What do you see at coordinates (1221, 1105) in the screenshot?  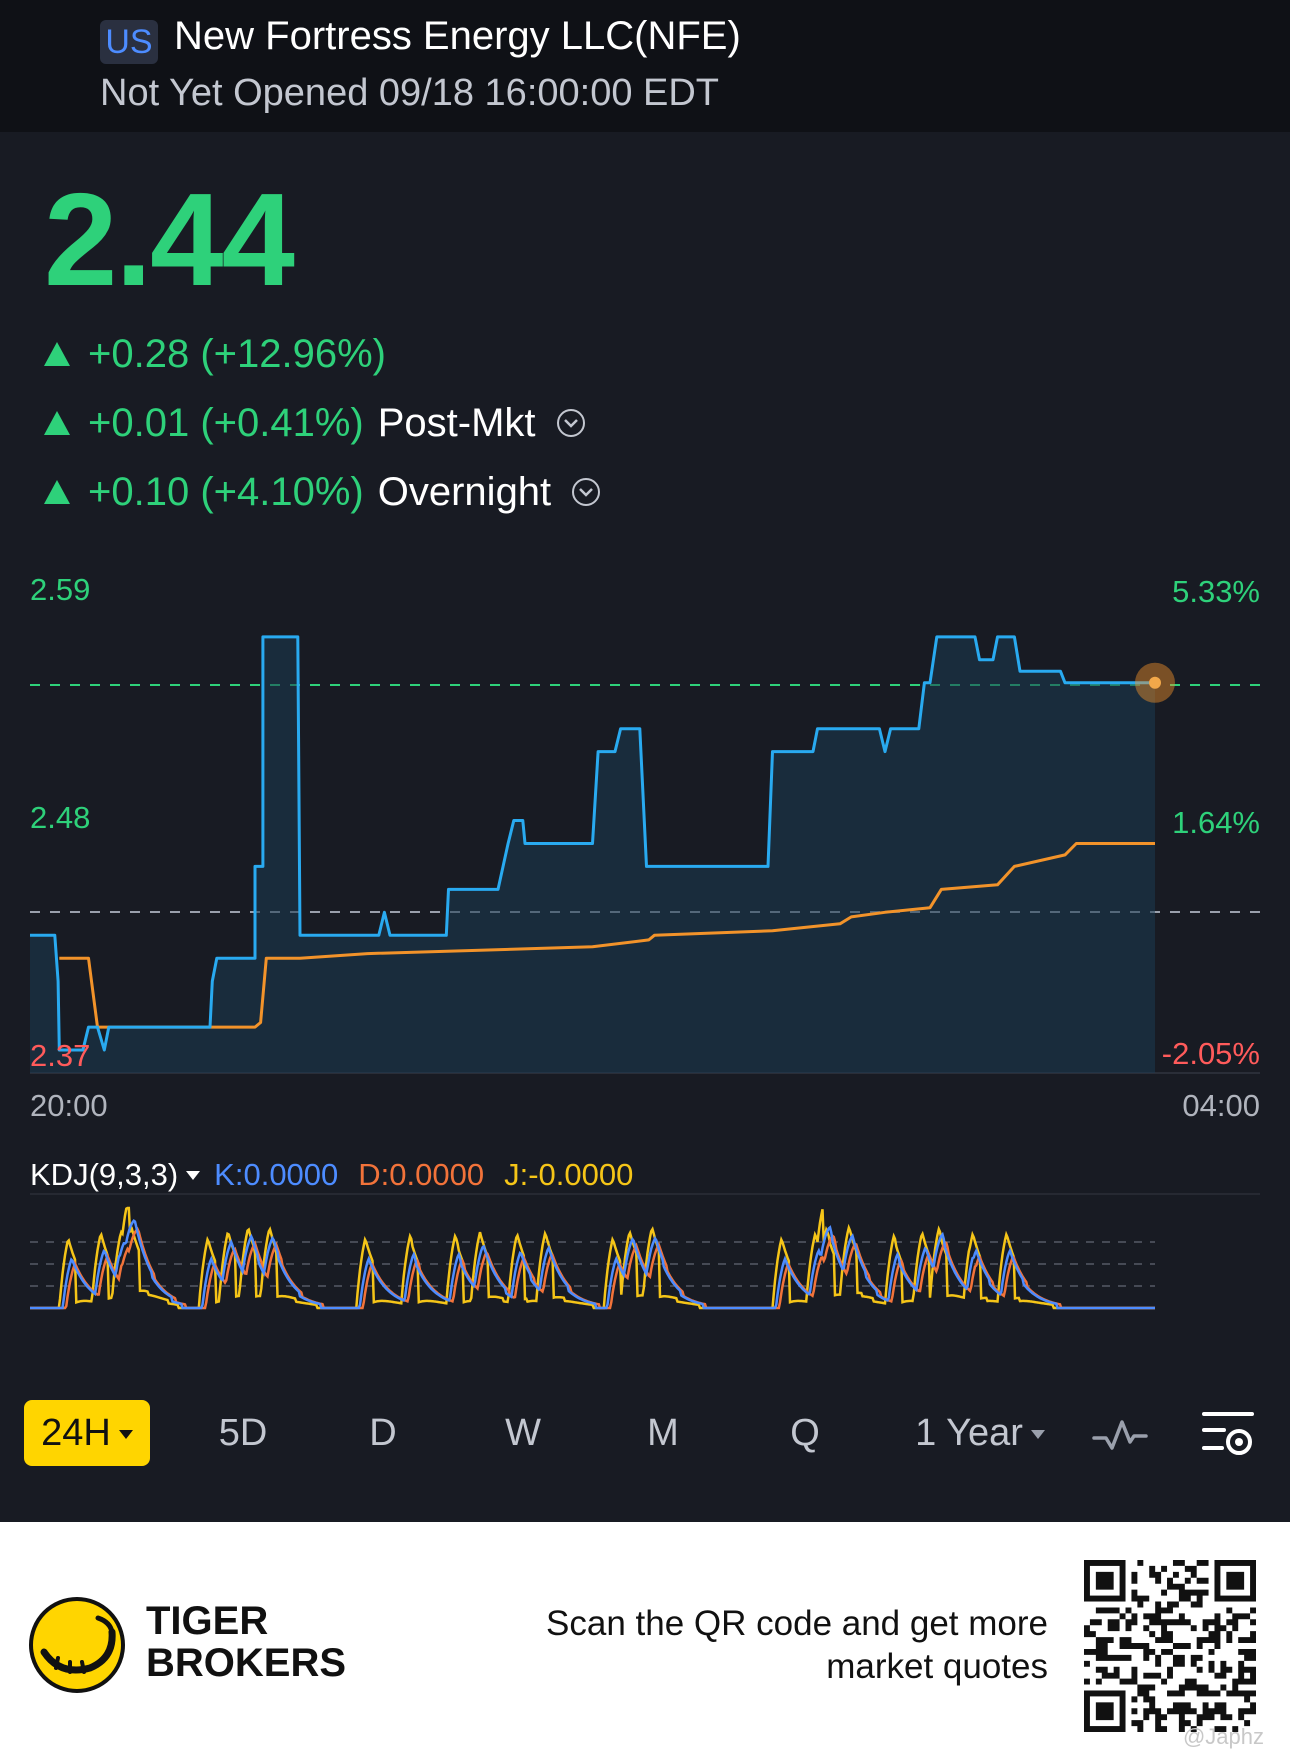 I see `x-axis-end-label: 04:00` at bounding box center [1221, 1105].